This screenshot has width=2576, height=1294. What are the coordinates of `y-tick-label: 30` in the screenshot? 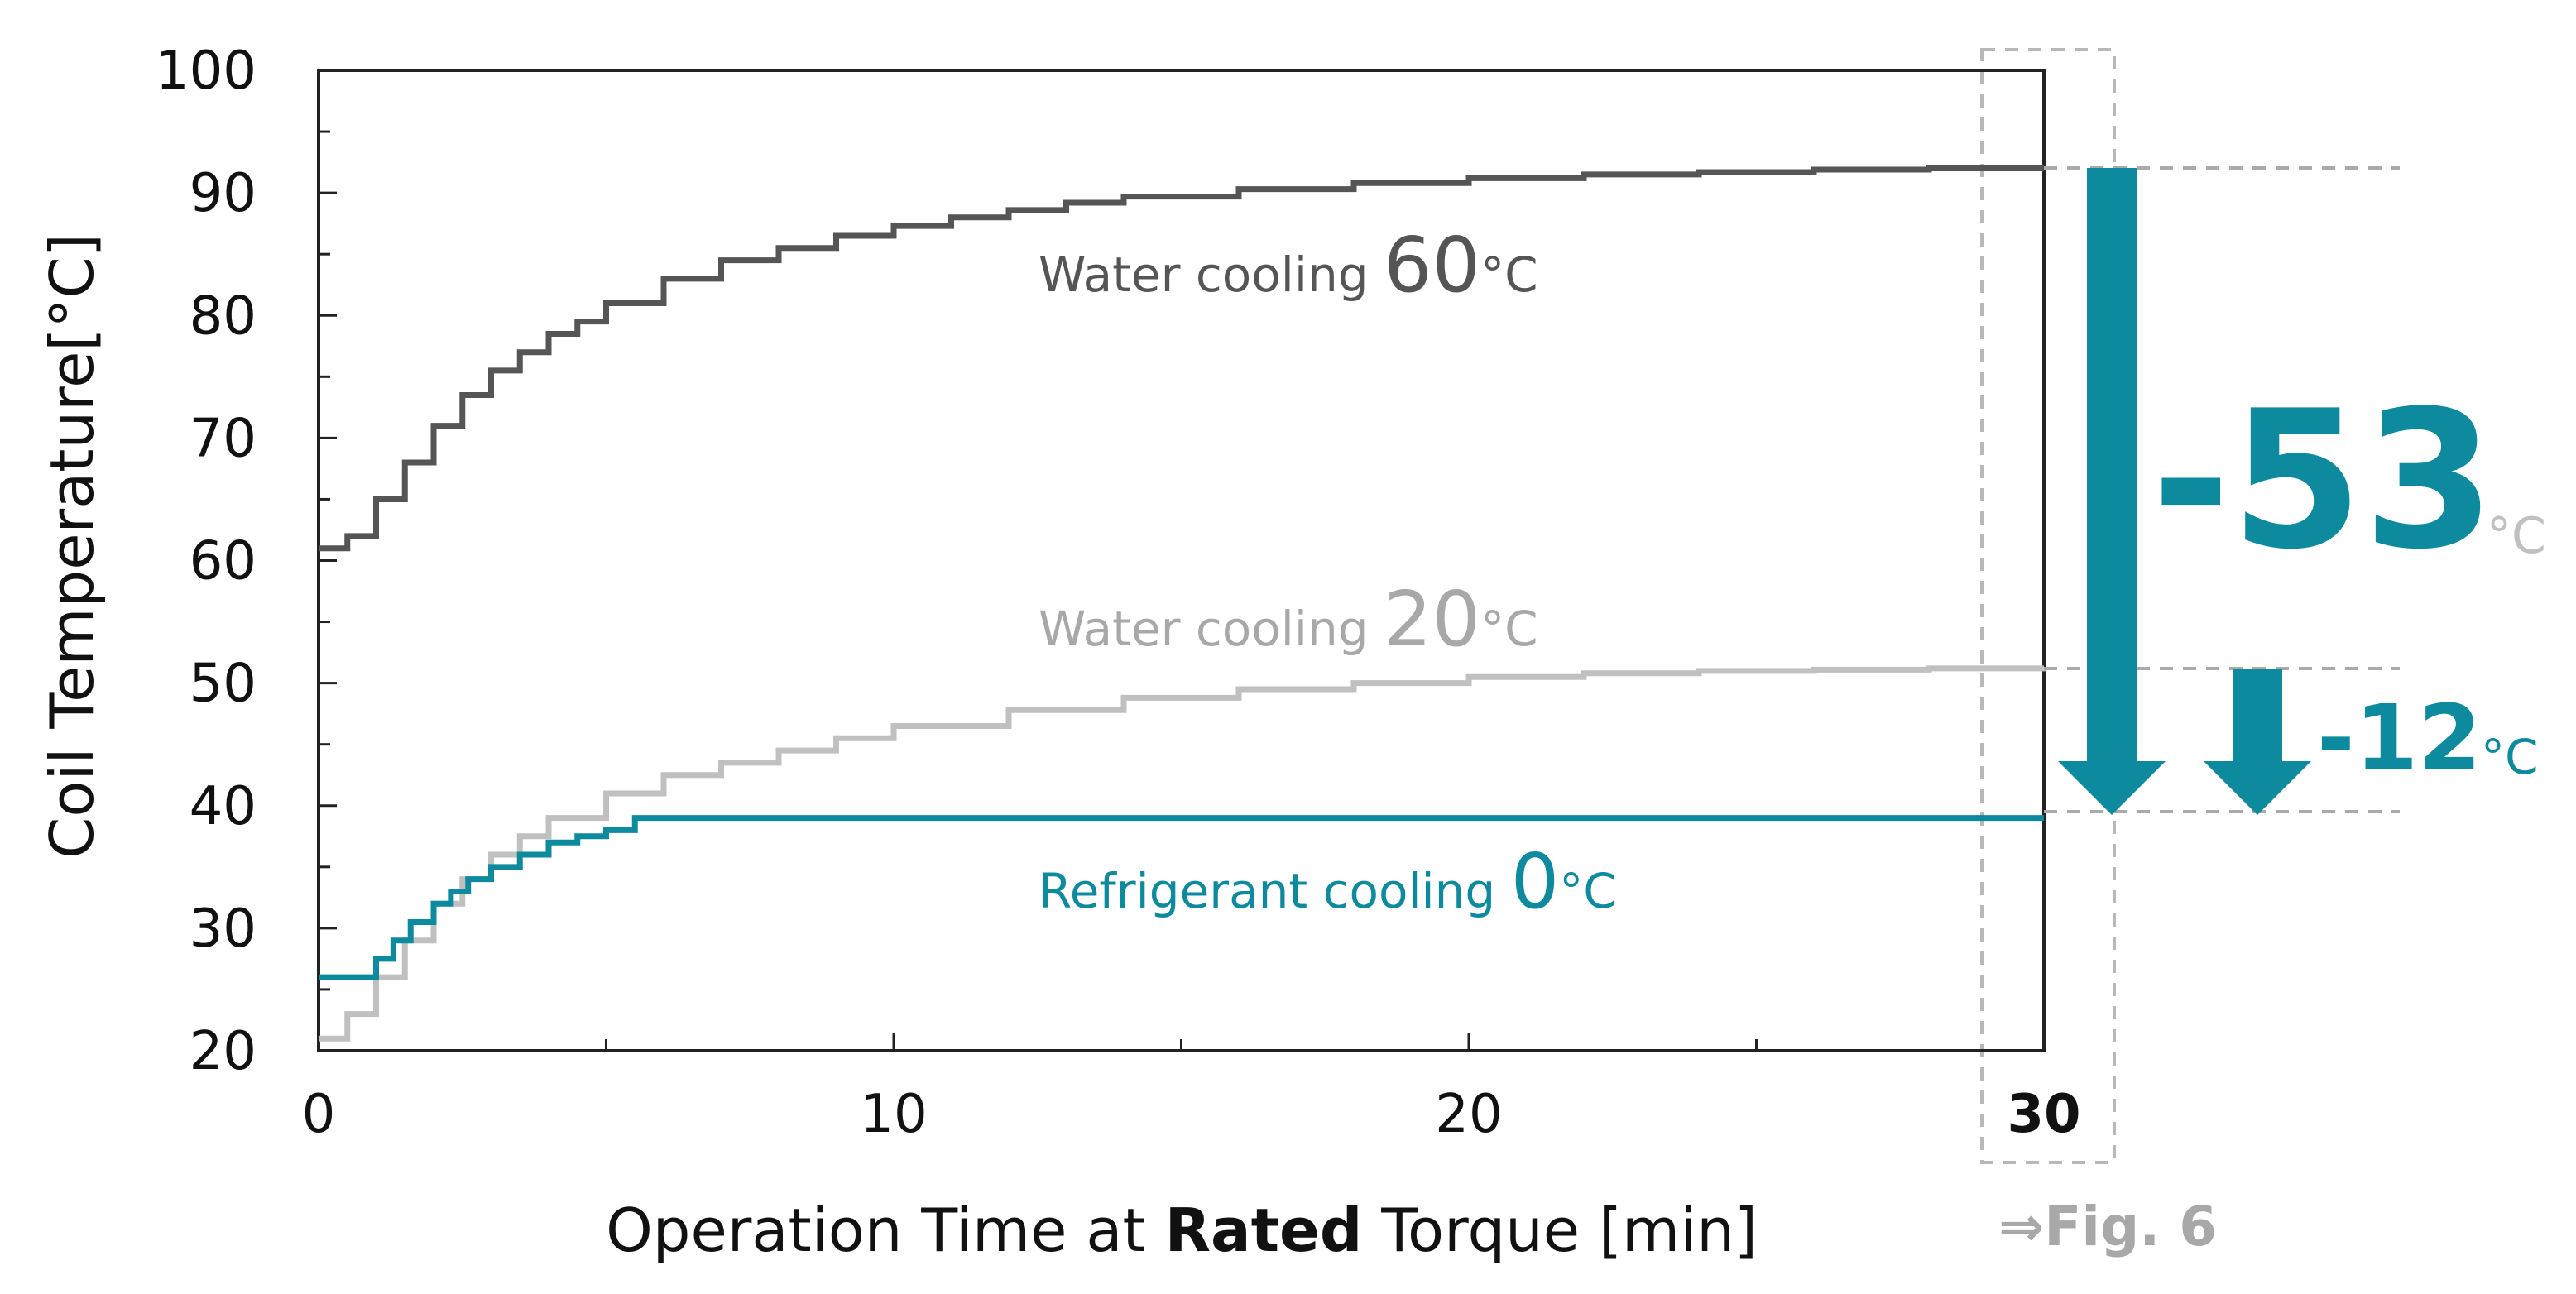 It's located at (223, 929).